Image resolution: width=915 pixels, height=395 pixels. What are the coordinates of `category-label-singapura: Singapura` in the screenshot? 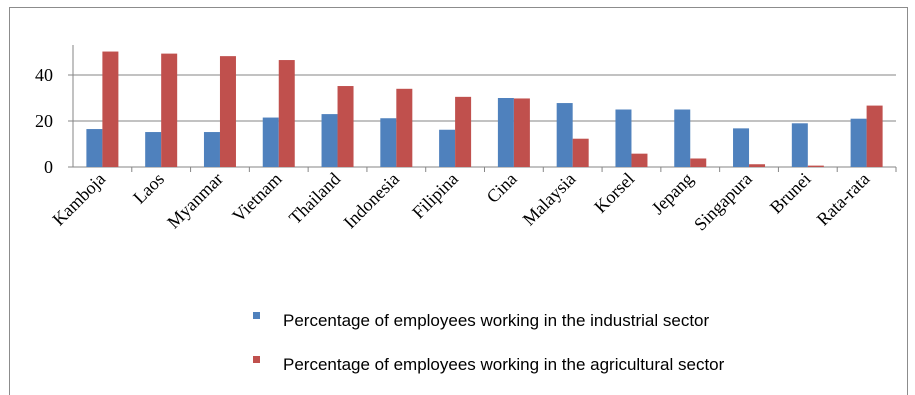 It's located at (723, 202).